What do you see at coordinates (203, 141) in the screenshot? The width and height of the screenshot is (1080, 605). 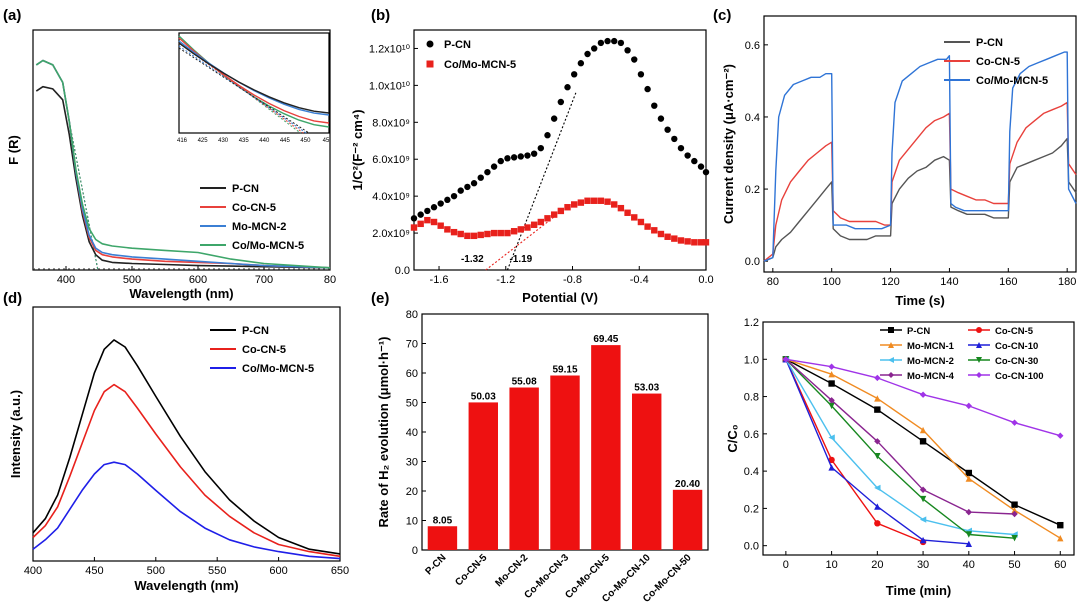 I see `inset-x-tick-label: 425` at bounding box center [203, 141].